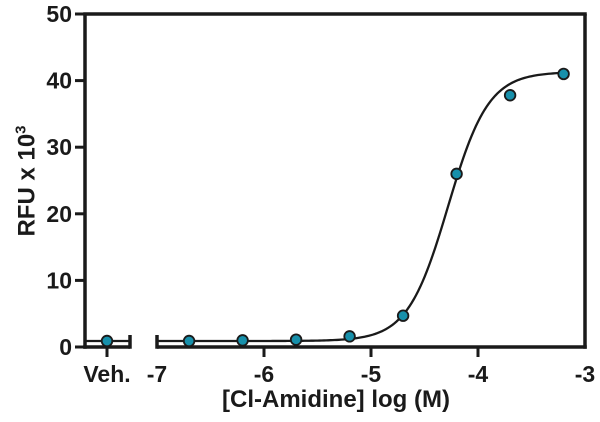 Image resolution: width=600 pixels, height=422 pixels. What do you see at coordinates (27, 185) in the screenshot?
I see `y-axis-title-base: RFU x 10` at bounding box center [27, 185].